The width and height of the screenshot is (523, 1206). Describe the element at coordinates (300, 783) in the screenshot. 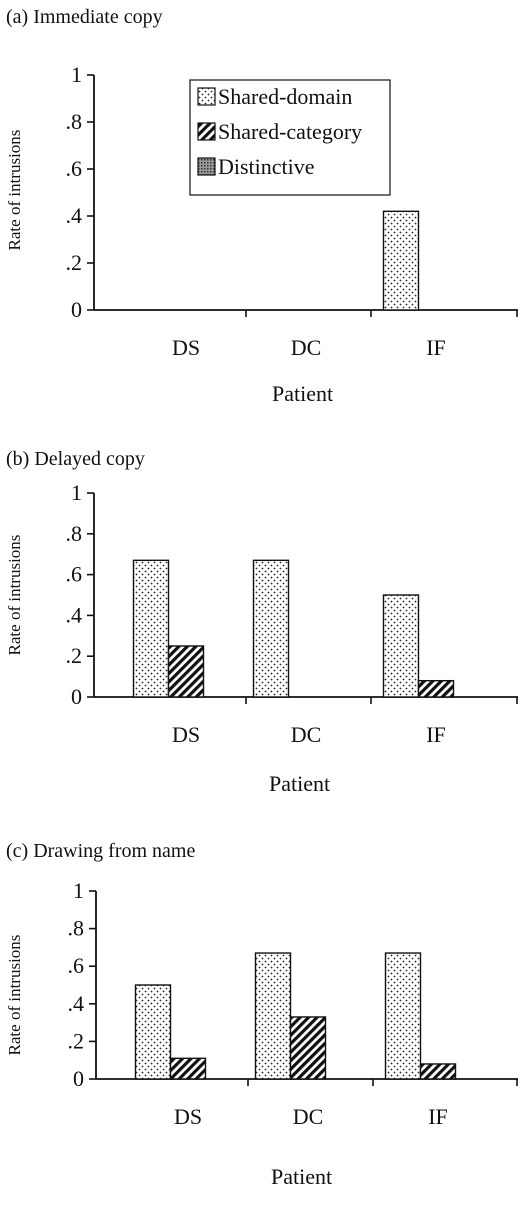

I see `panel-b-xlabel: Patient` at that location.